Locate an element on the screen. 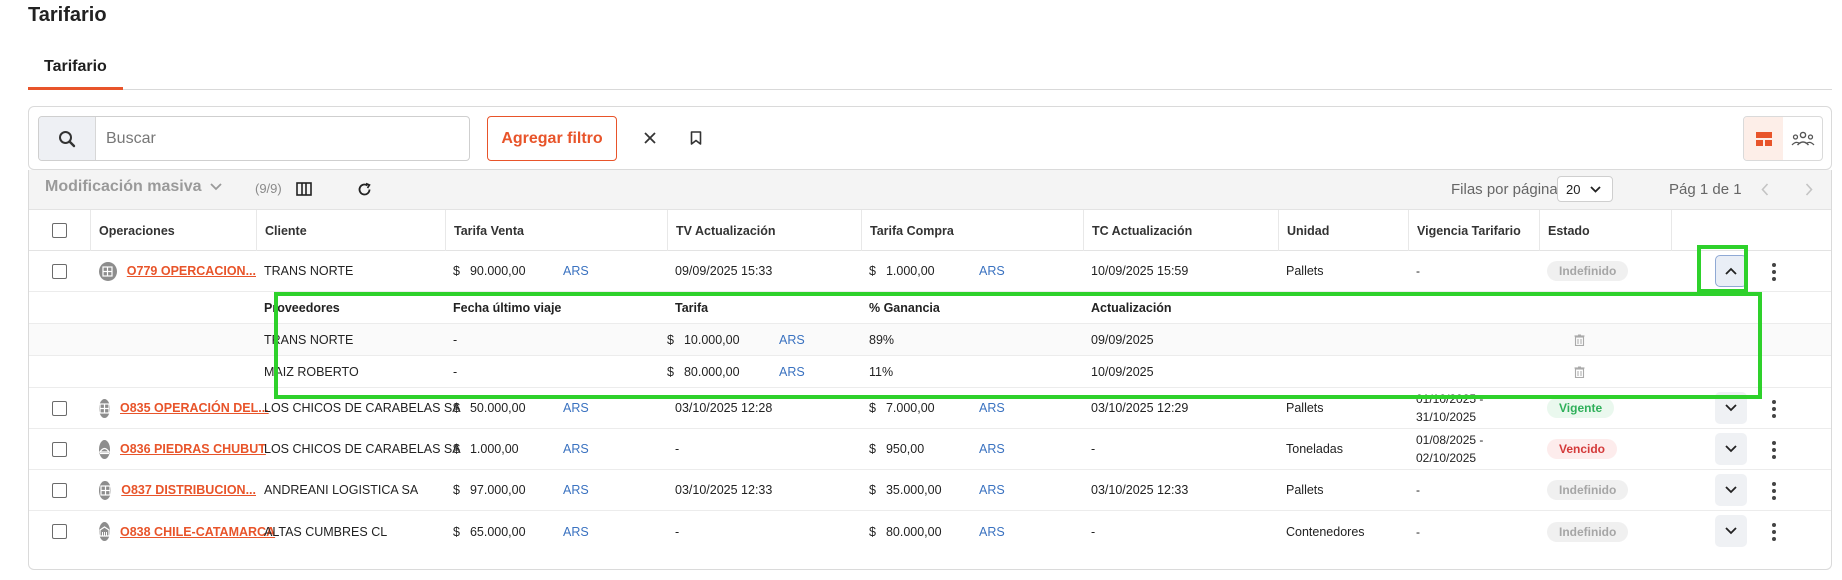 The width and height of the screenshot is (1842, 580). tarifa-value: 10.000,00 is located at coordinates (711, 339).